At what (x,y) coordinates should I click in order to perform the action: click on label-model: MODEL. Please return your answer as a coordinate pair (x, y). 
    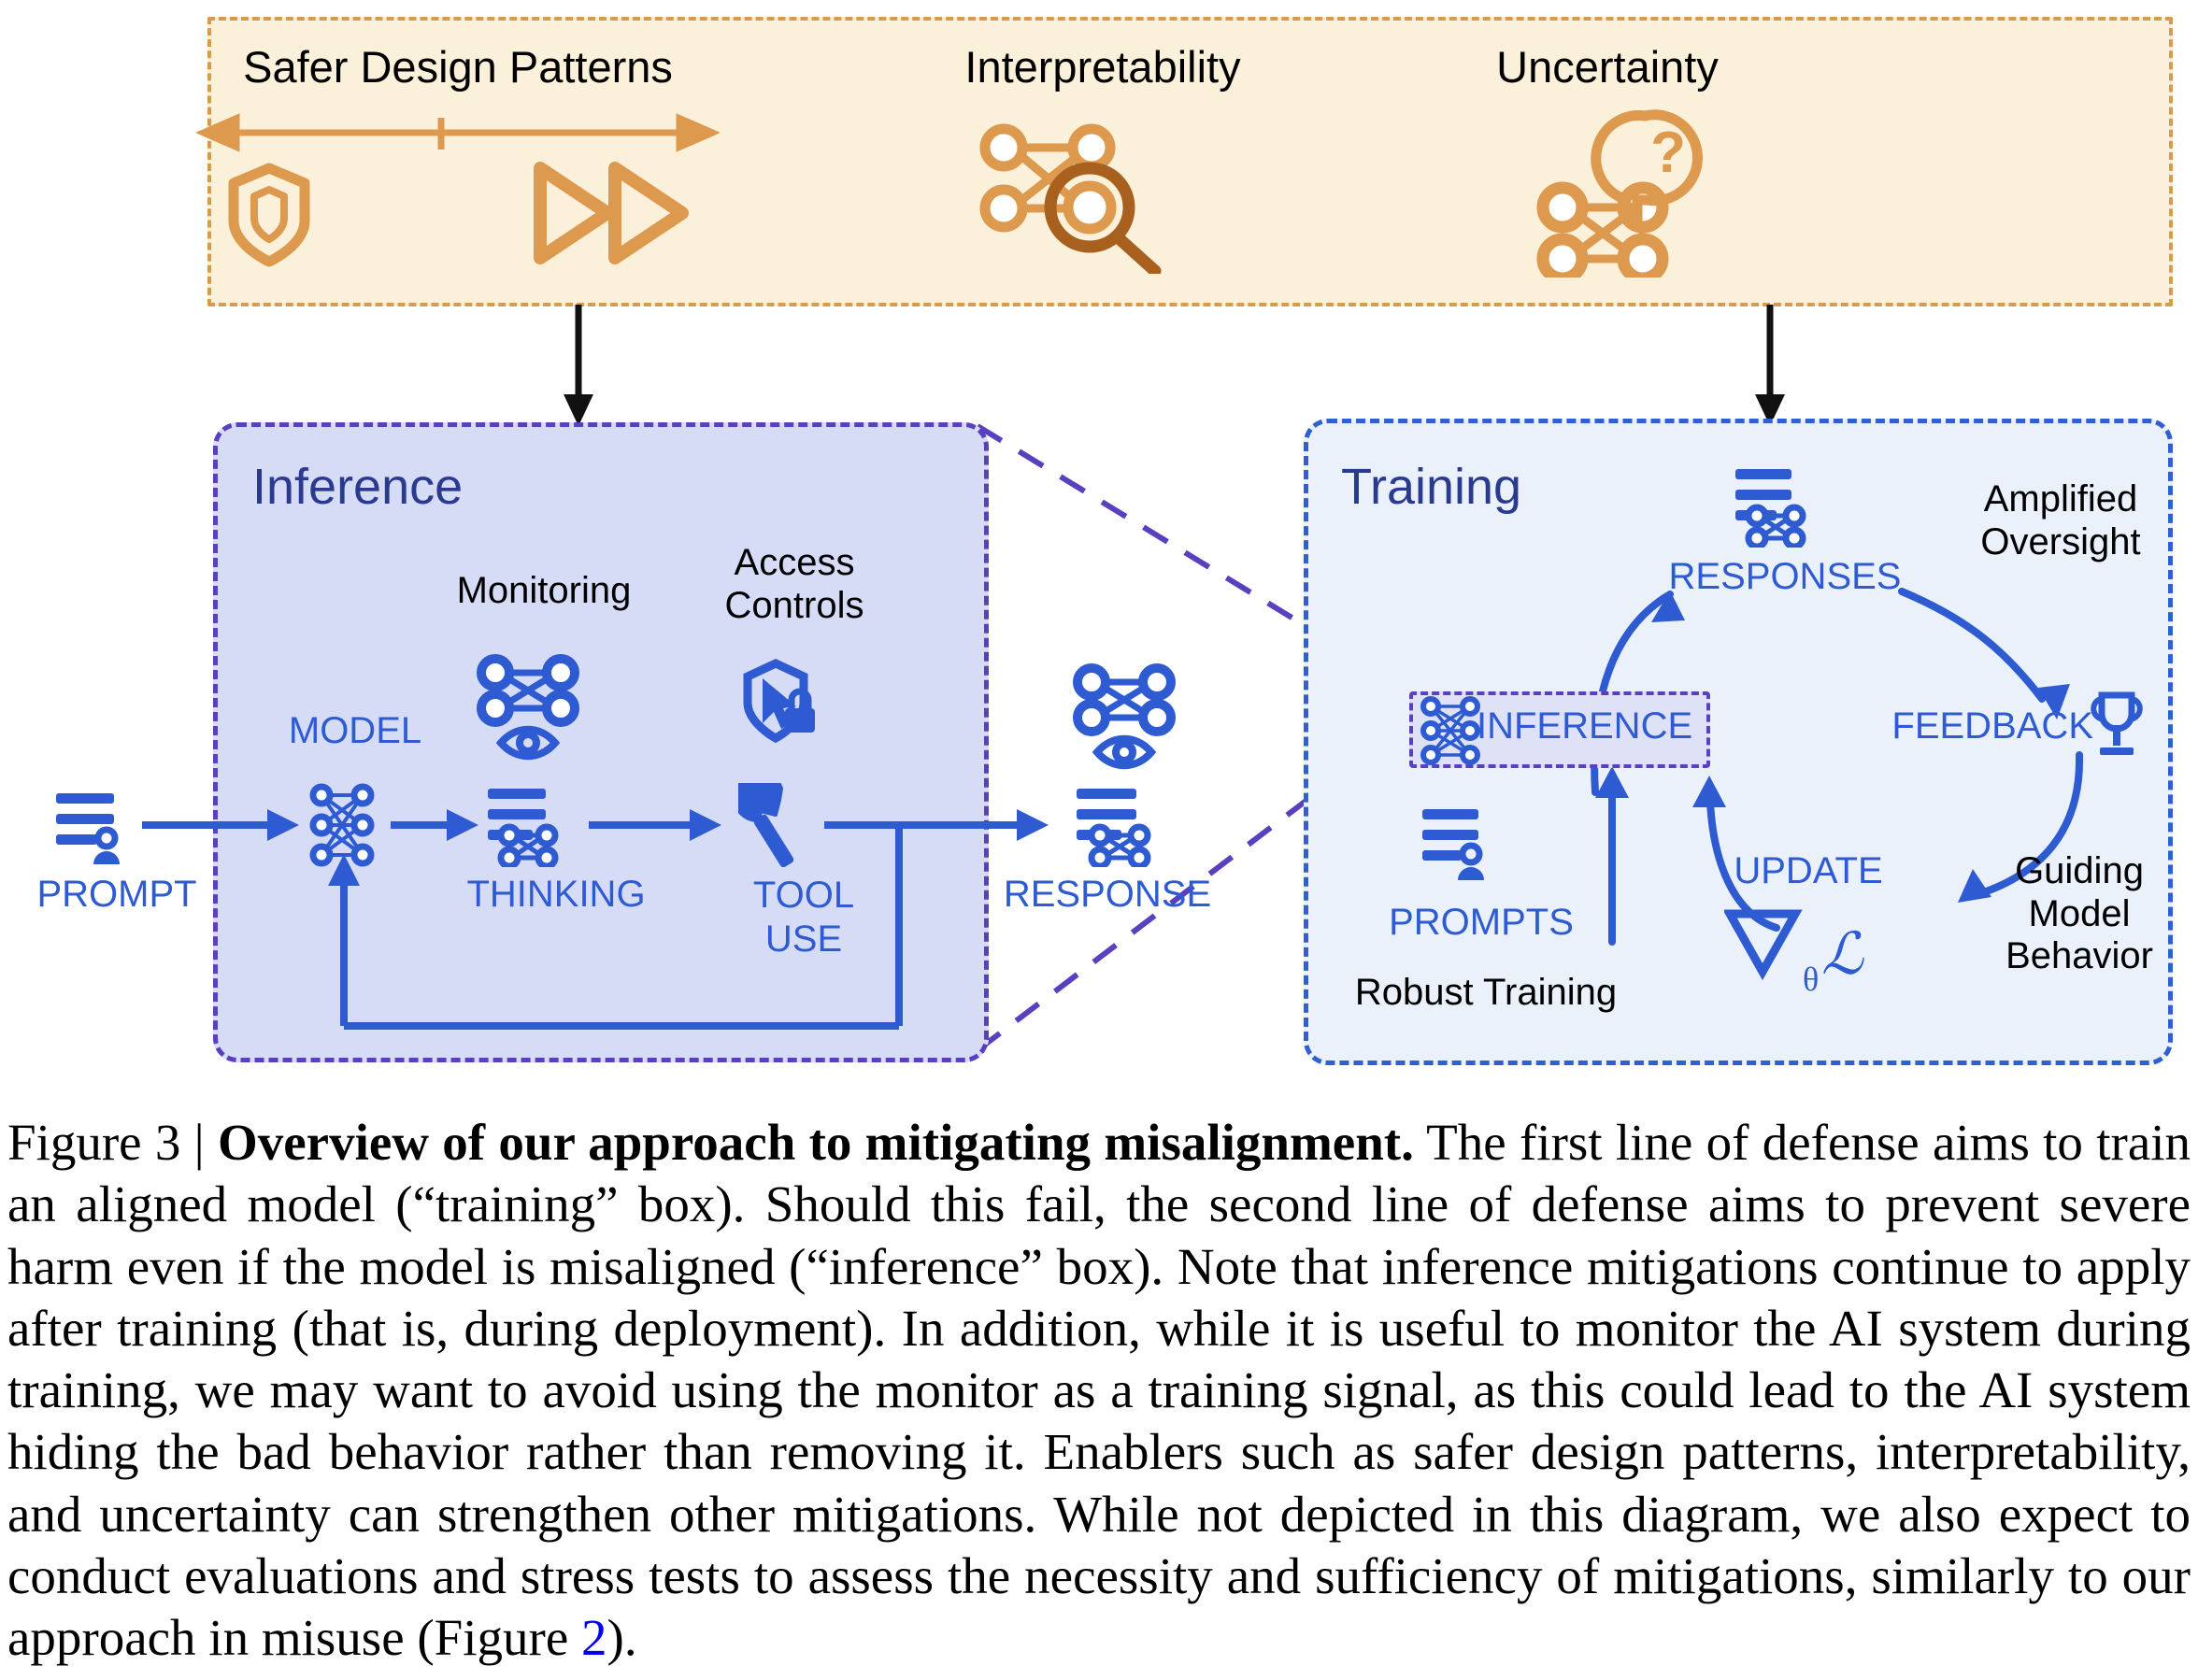
    Looking at the image, I should click on (355, 730).